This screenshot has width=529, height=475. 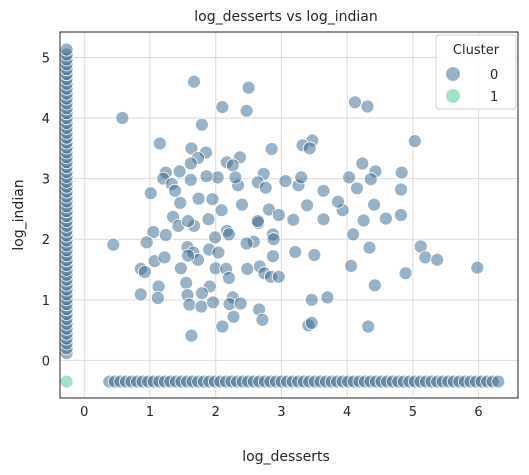 I want to click on x-tick-label: 6, so click(x=478, y=412).